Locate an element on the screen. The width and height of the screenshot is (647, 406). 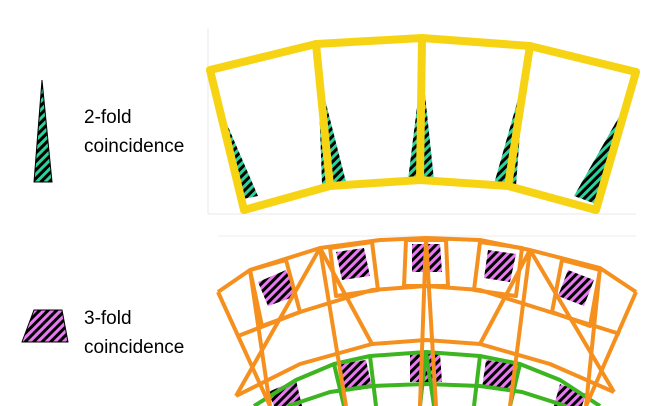
legend-item-three-fold: 3-fold coincidence is located at coordinates (102, 333).